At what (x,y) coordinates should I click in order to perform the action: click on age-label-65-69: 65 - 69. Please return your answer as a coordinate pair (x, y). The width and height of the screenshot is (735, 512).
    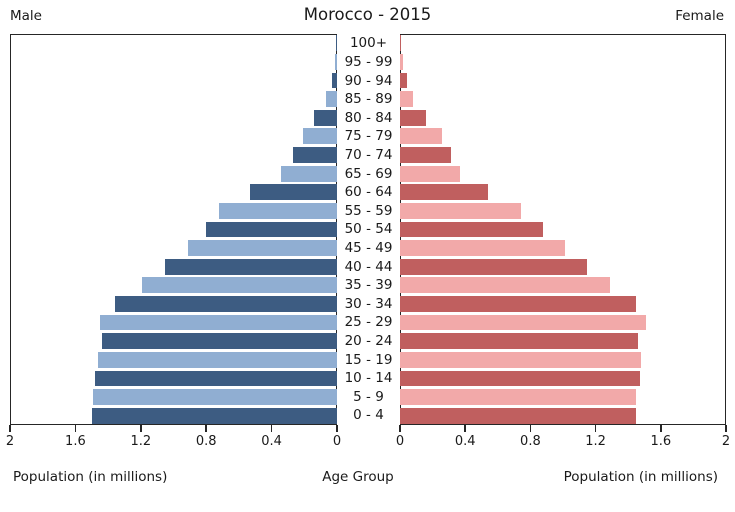
    Looking at the image, I should click on (368, 173).